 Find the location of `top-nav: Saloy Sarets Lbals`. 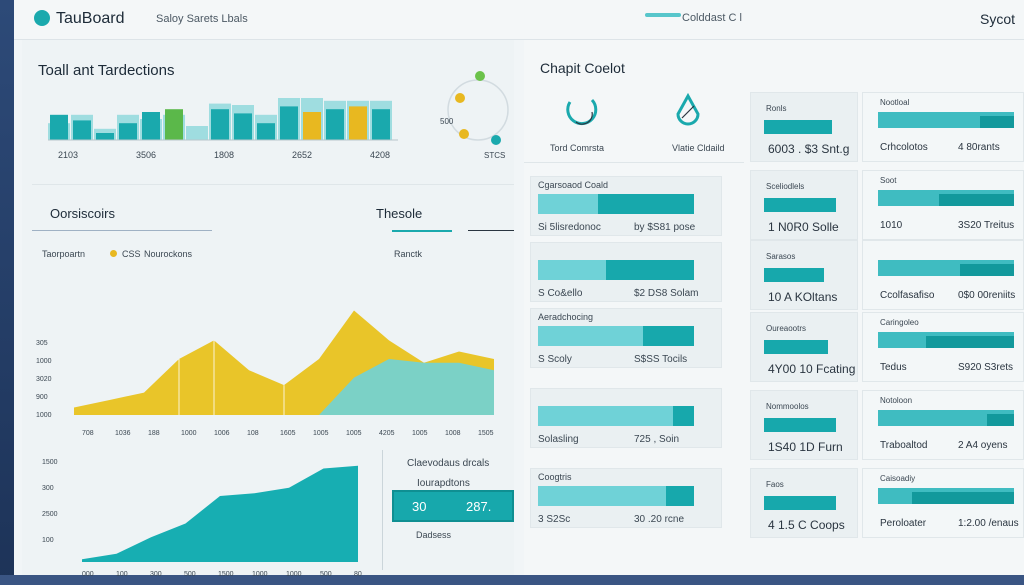

top-nav: Saloy Sarets Lbals is located at coordinates (202, 19).